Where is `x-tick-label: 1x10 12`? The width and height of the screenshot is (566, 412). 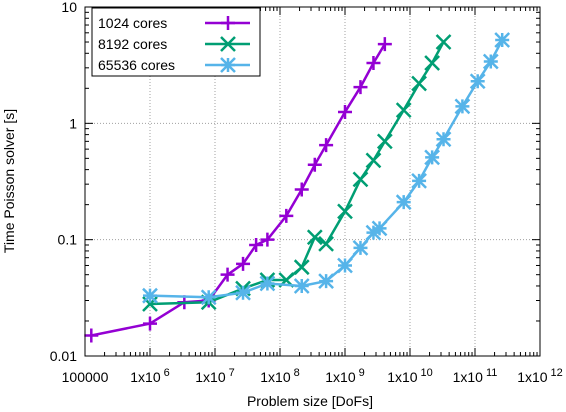
x-tick-label: 1x10 12 is located at coordinates (540, 376).